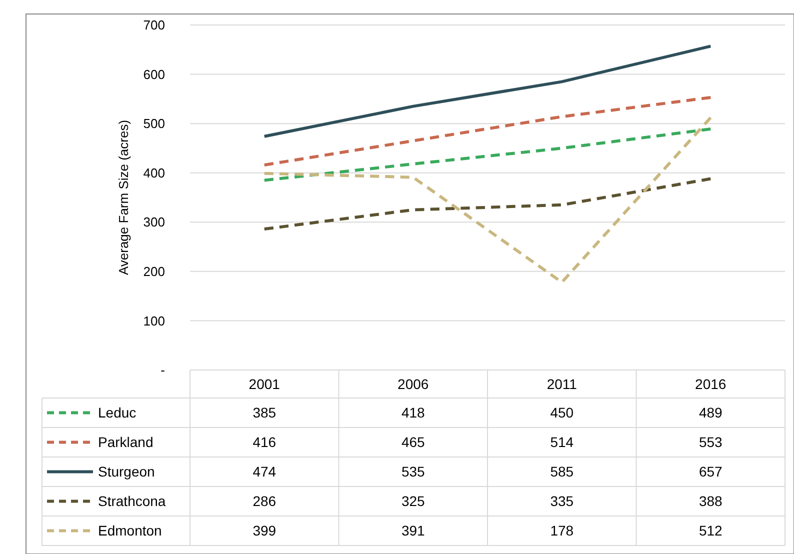  Describe the element at coordinates (710, 442) in the screenshot. I see `data-label: 553` at that location.